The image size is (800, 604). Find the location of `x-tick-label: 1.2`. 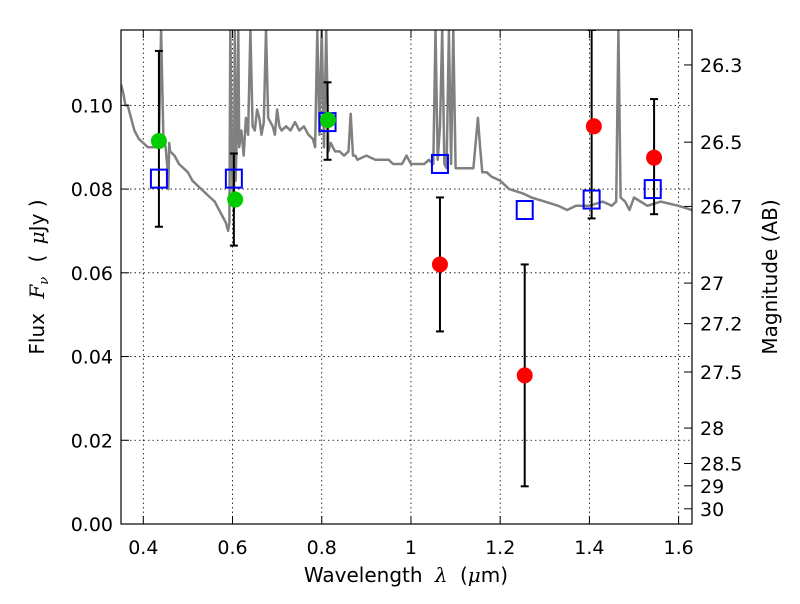

x-tick-label: 1.2 is located at coordinates (500, 548).